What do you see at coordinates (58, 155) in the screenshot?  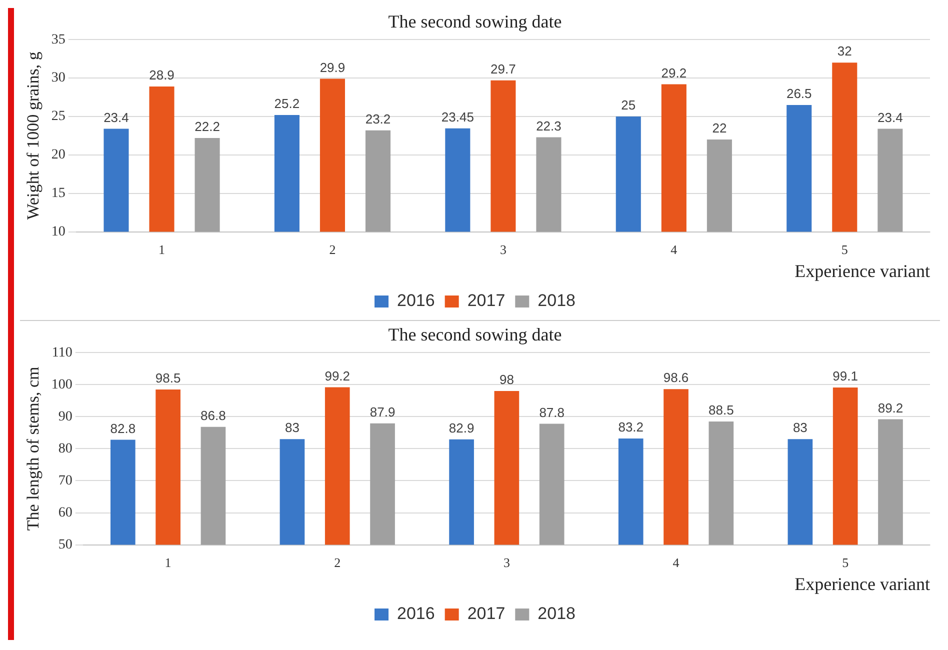 I see `y-tick-label: 20` at bounding box center [58, 155].